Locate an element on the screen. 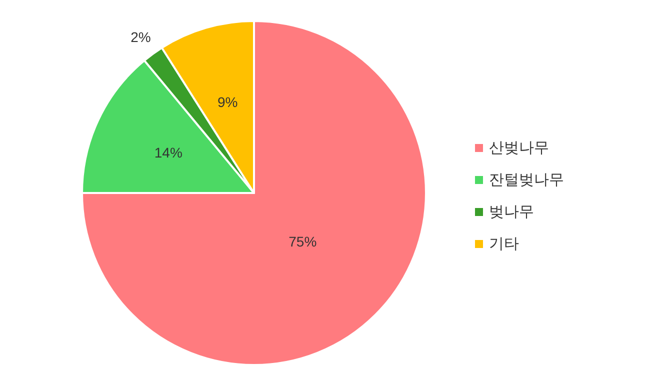  data-label: 14% is located at coordinates (168, 152).